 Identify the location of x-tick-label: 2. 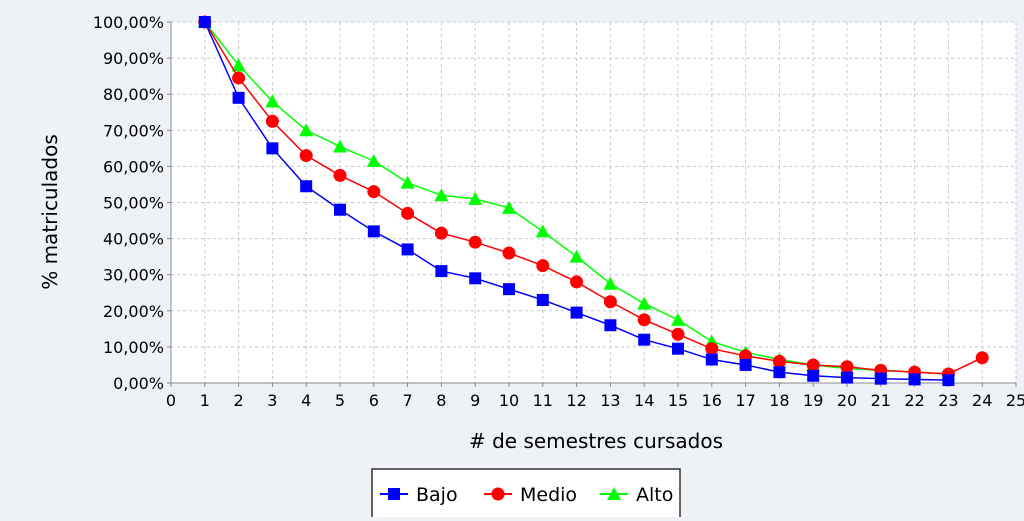
(239, 400).